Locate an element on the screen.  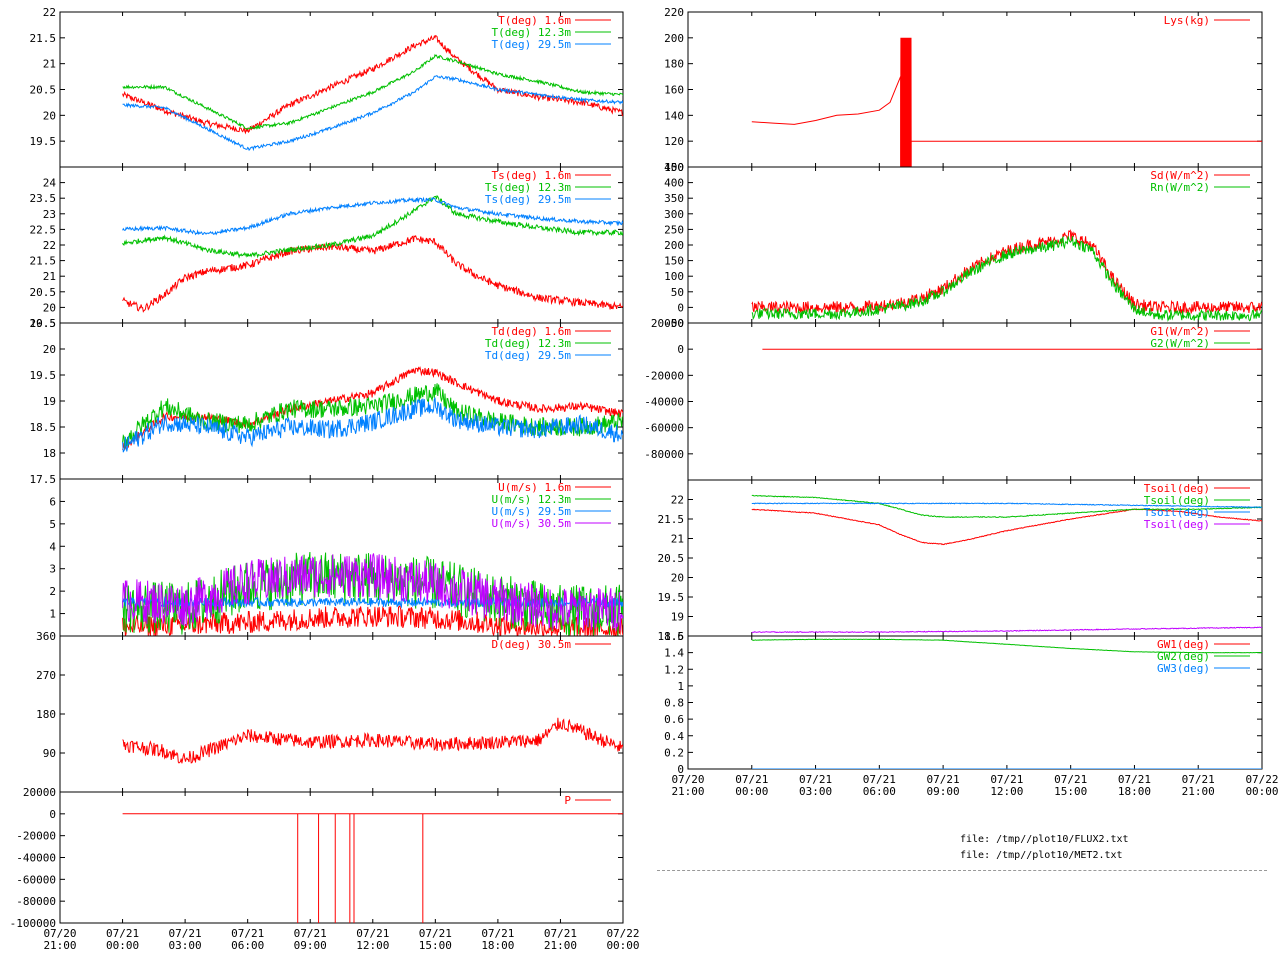
y-tick-label: 21 is located at coordinates (677, 539).